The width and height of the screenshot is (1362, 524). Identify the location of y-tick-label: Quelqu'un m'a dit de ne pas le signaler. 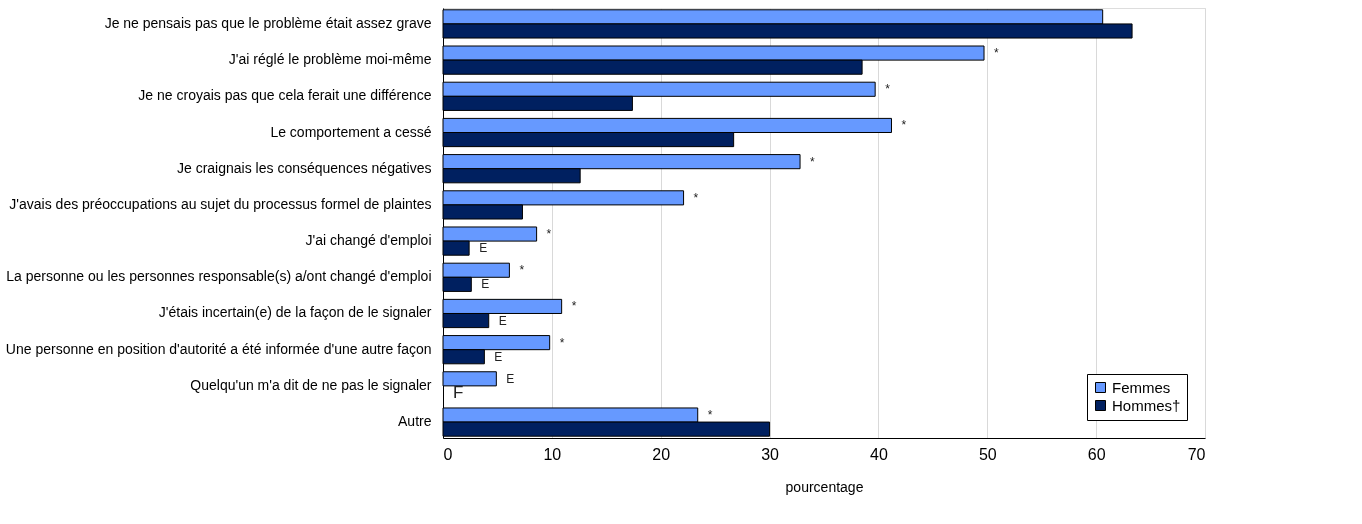
(311, 384).